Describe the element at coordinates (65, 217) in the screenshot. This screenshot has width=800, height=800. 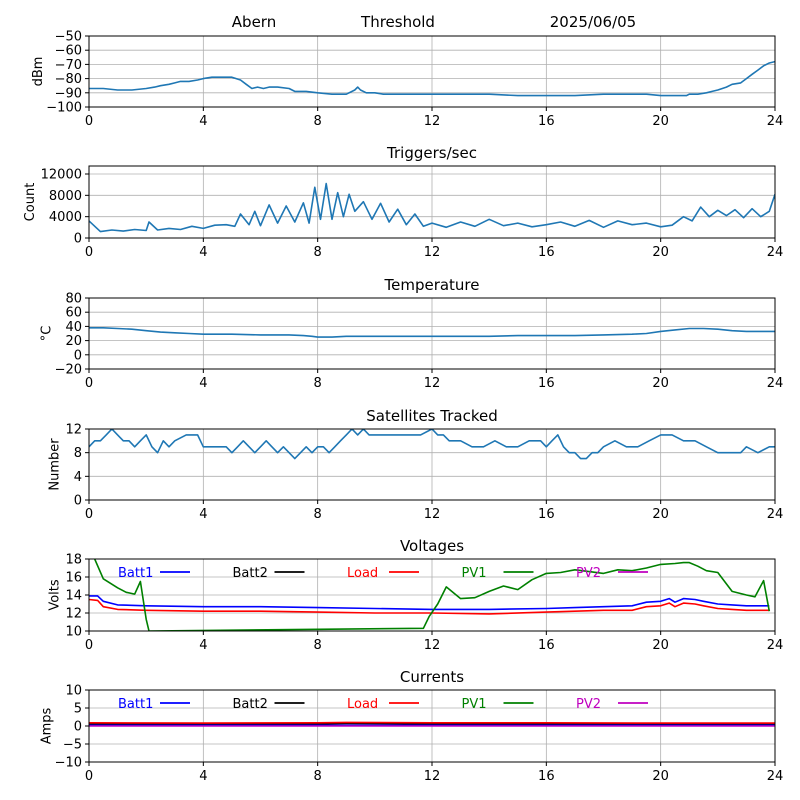
I see `y-tick-label: 4000` at that location.